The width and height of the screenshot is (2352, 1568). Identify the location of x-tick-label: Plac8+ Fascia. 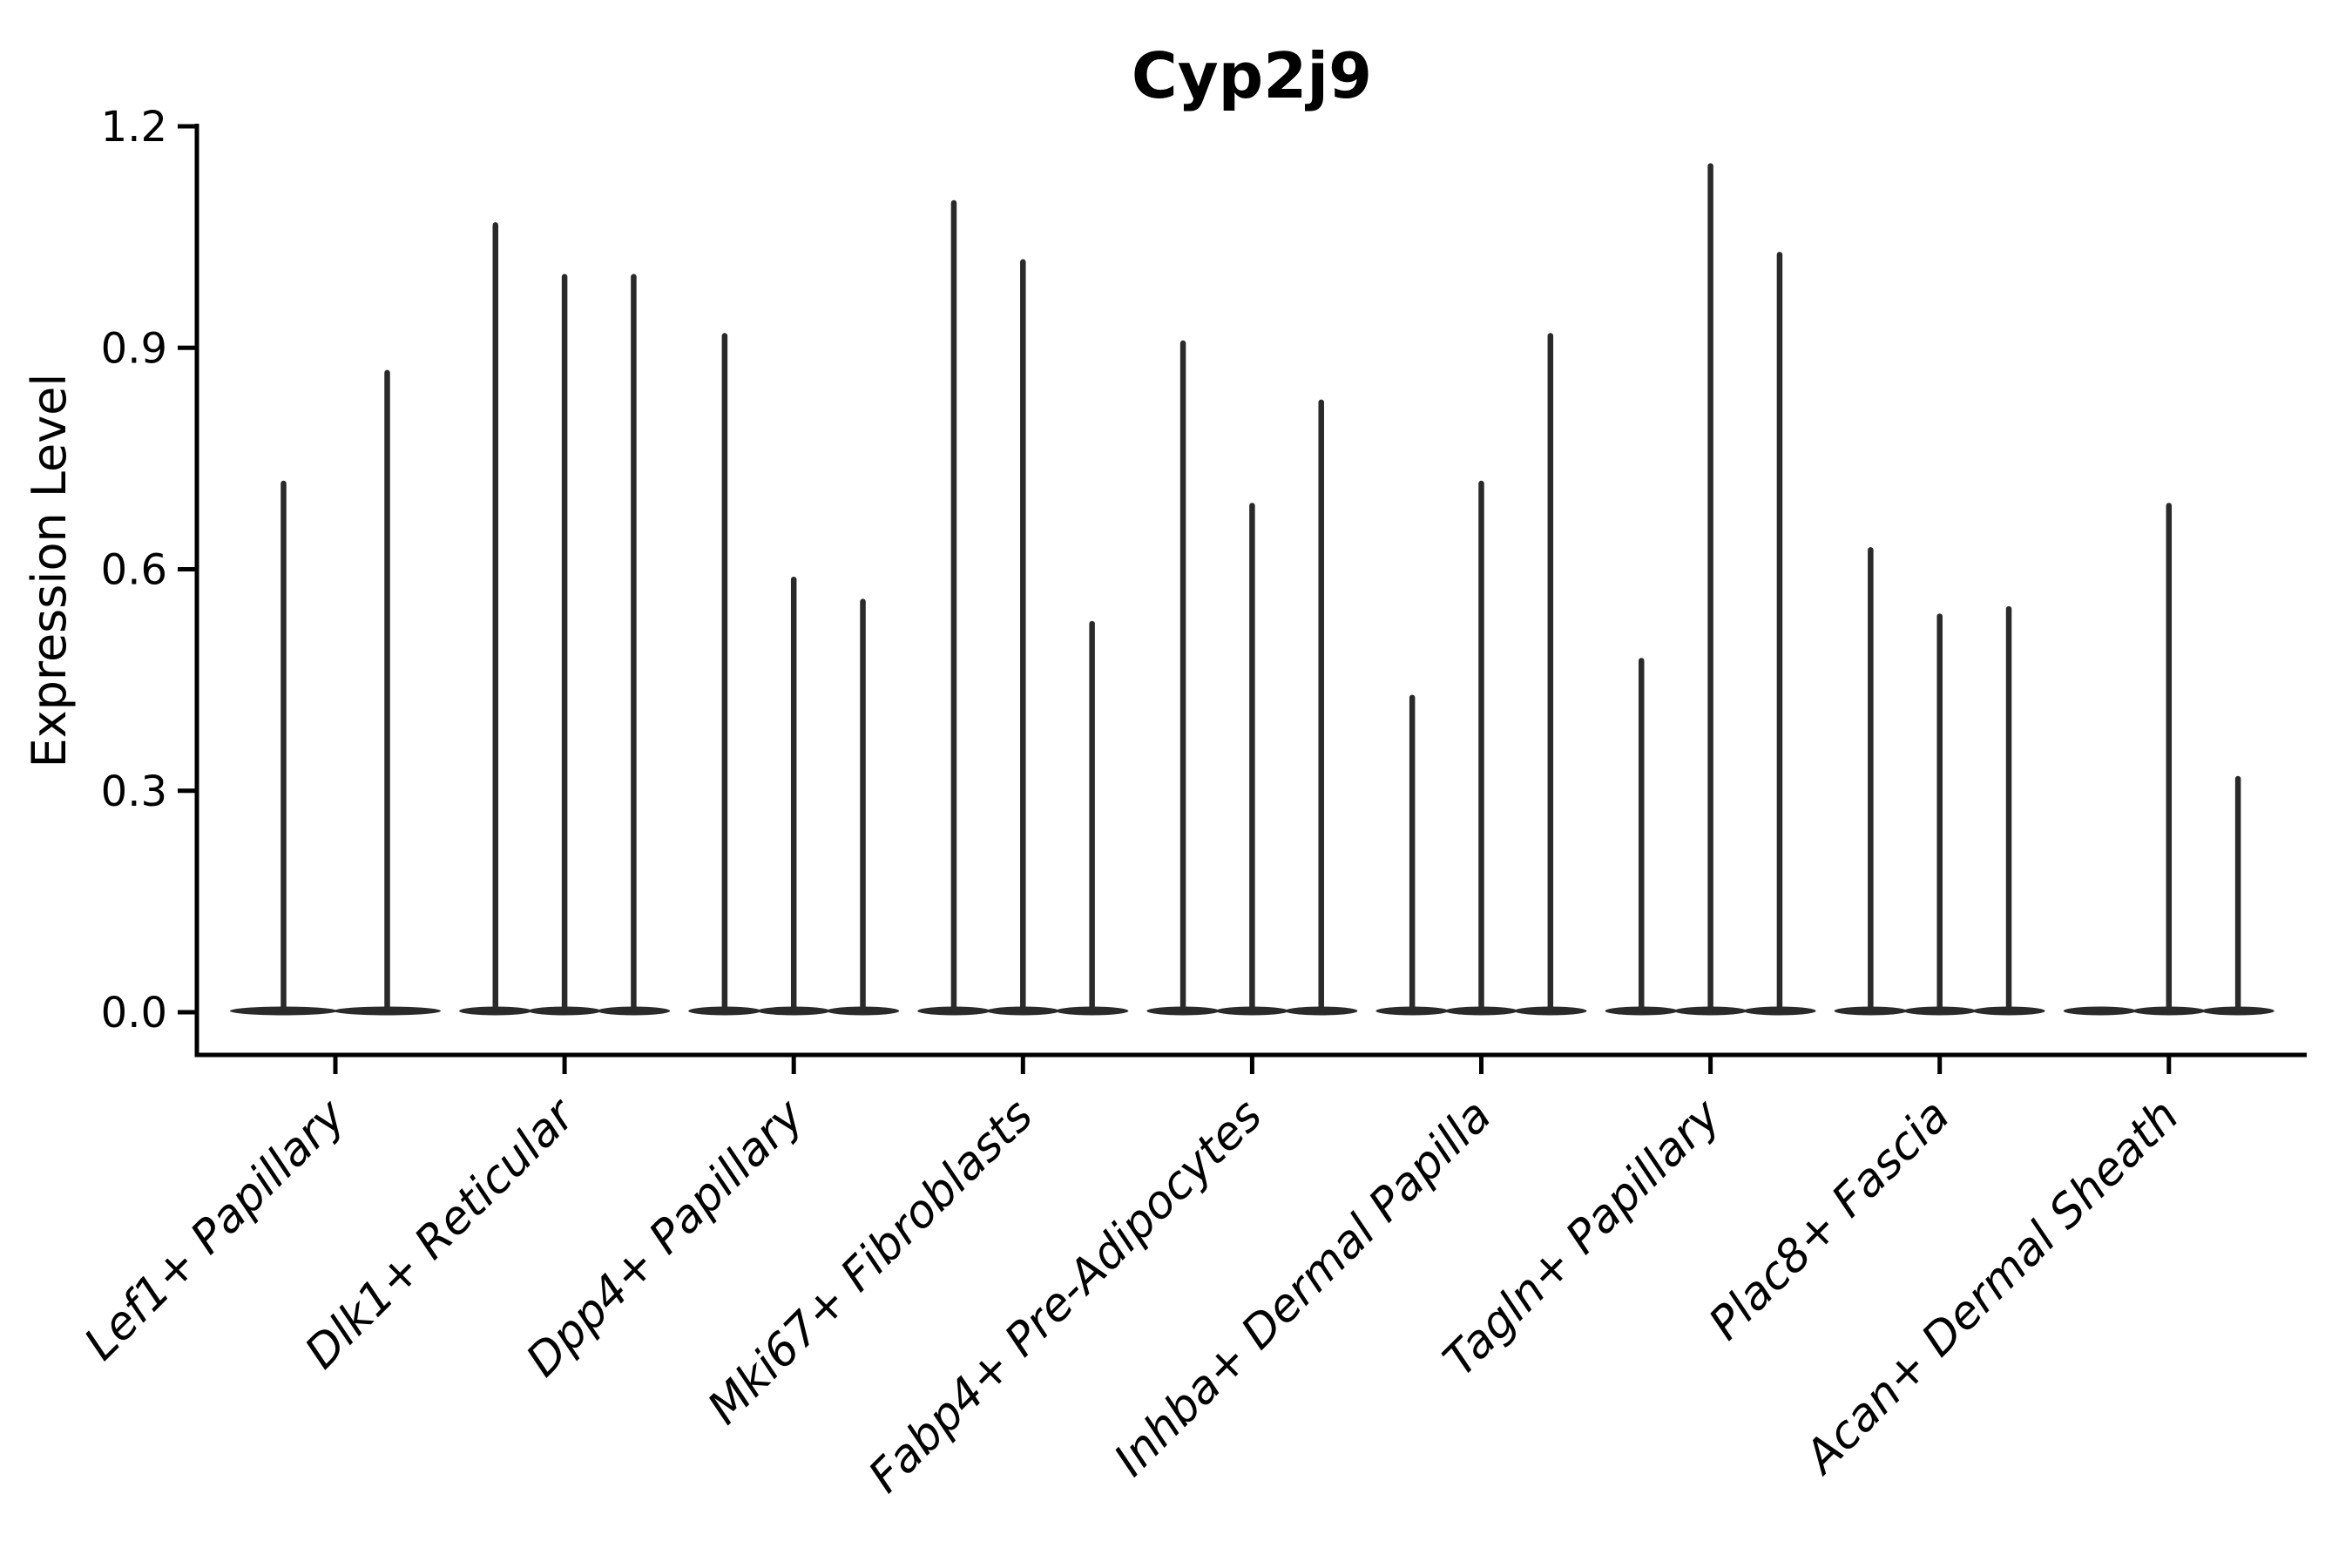
(1830, 1220).